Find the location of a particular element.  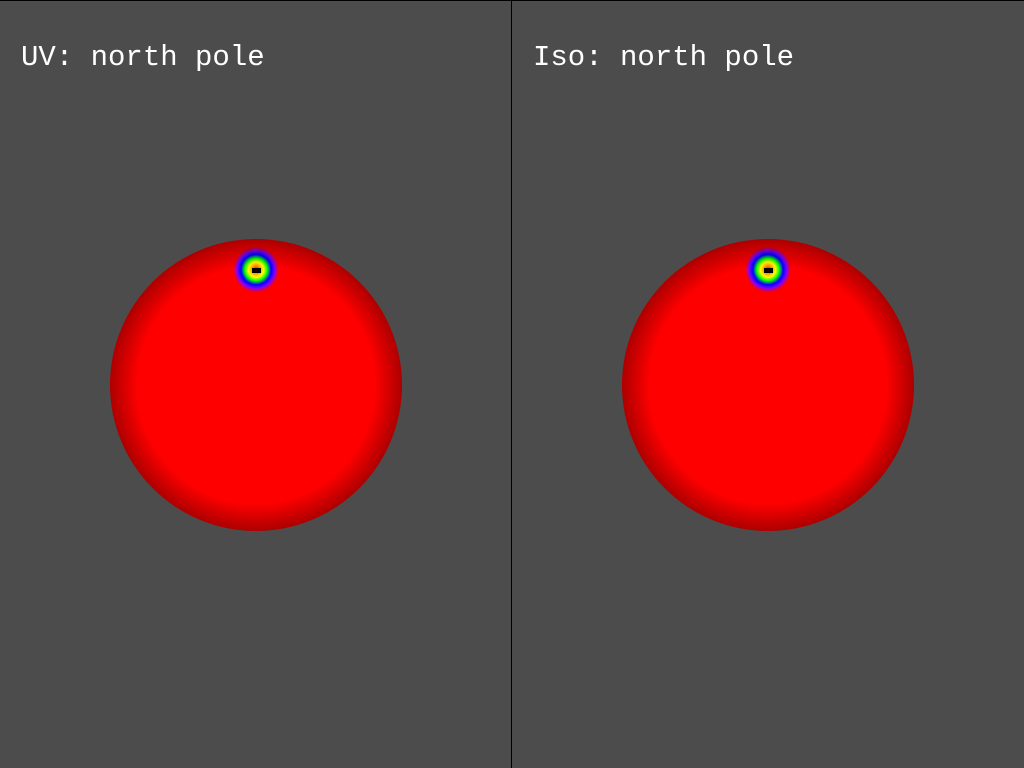

sphere-iso-render is located at coordinates (768, 385).